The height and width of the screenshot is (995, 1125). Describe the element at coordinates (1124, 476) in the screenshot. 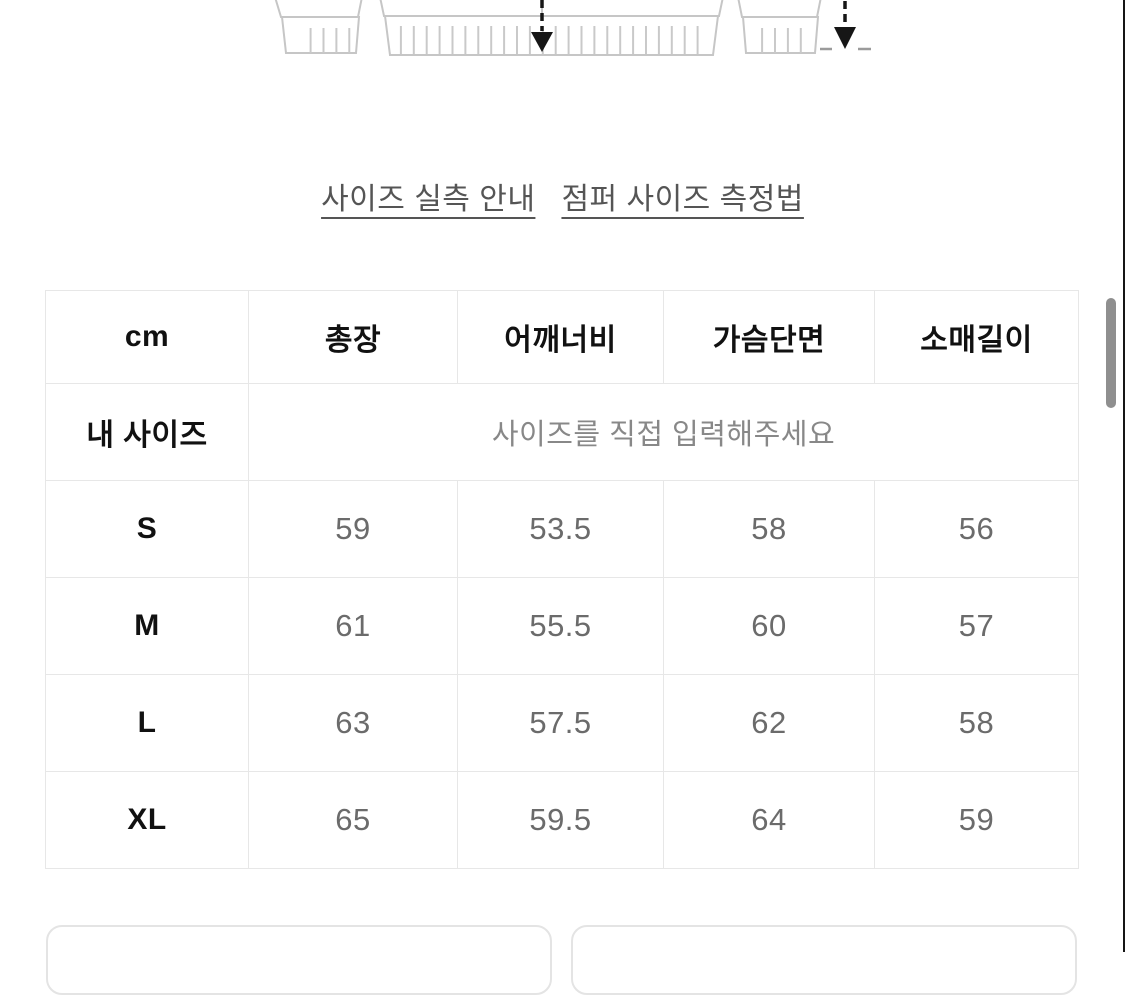

I see `screen-edge-line` at that location.